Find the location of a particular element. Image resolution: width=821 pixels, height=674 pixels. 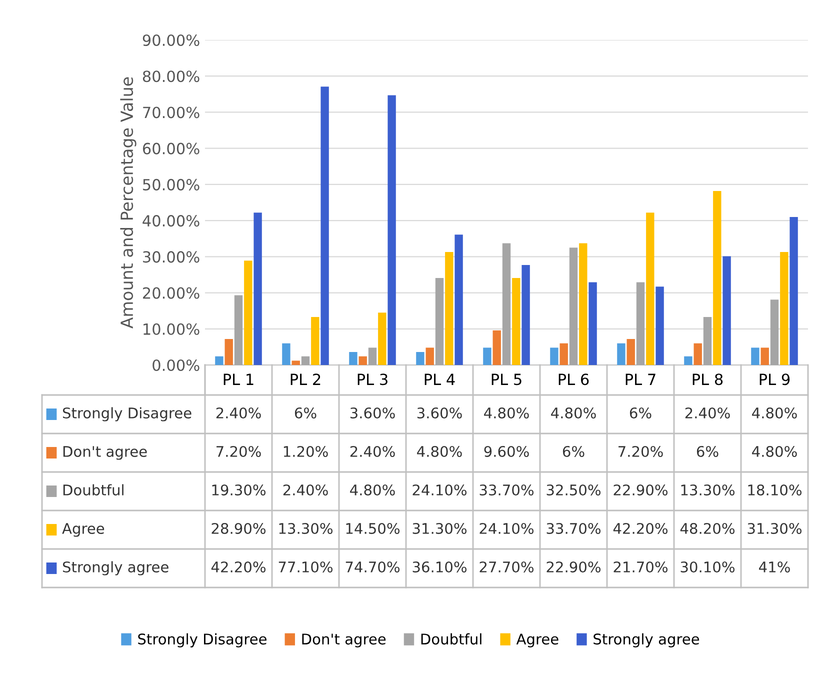

x-tick-label: PL 3 is located at coordinates (373, 380).